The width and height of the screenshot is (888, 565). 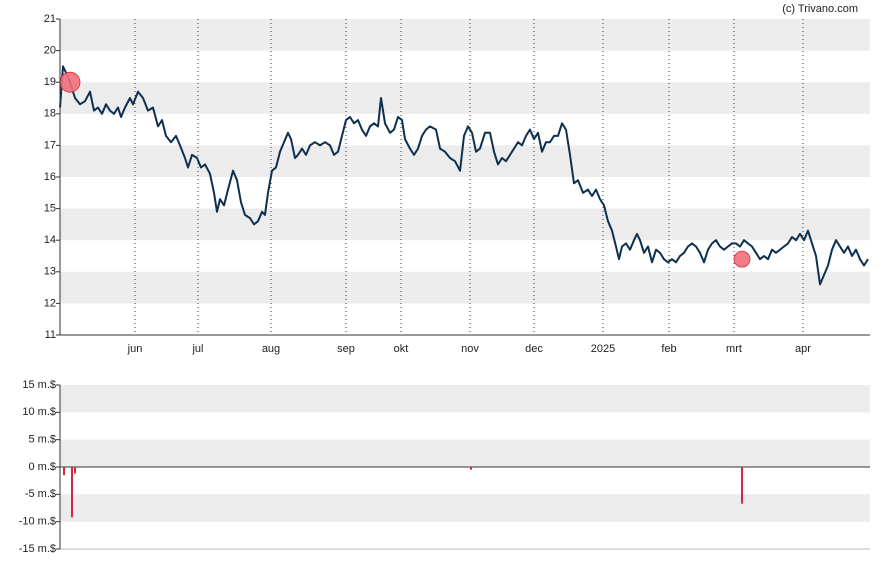 What do you see at coordinates (803, 349) in the screenshot?
I see `x-tick-label: apr` at bounding box center [803, 349].